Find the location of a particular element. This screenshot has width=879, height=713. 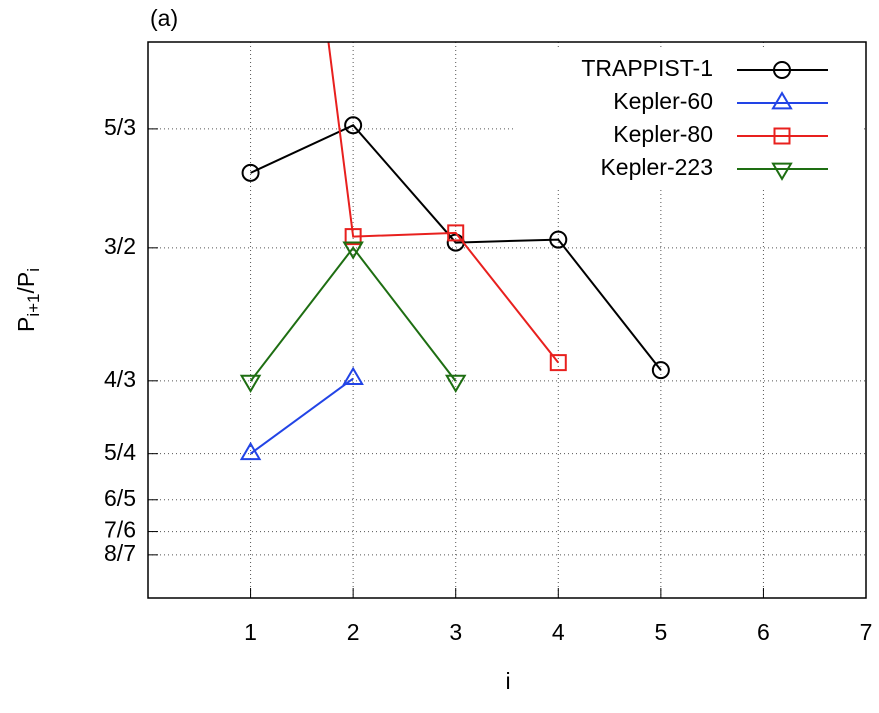

y-axis-label: Pi+1/Pi is located at coordinates (28, 300).